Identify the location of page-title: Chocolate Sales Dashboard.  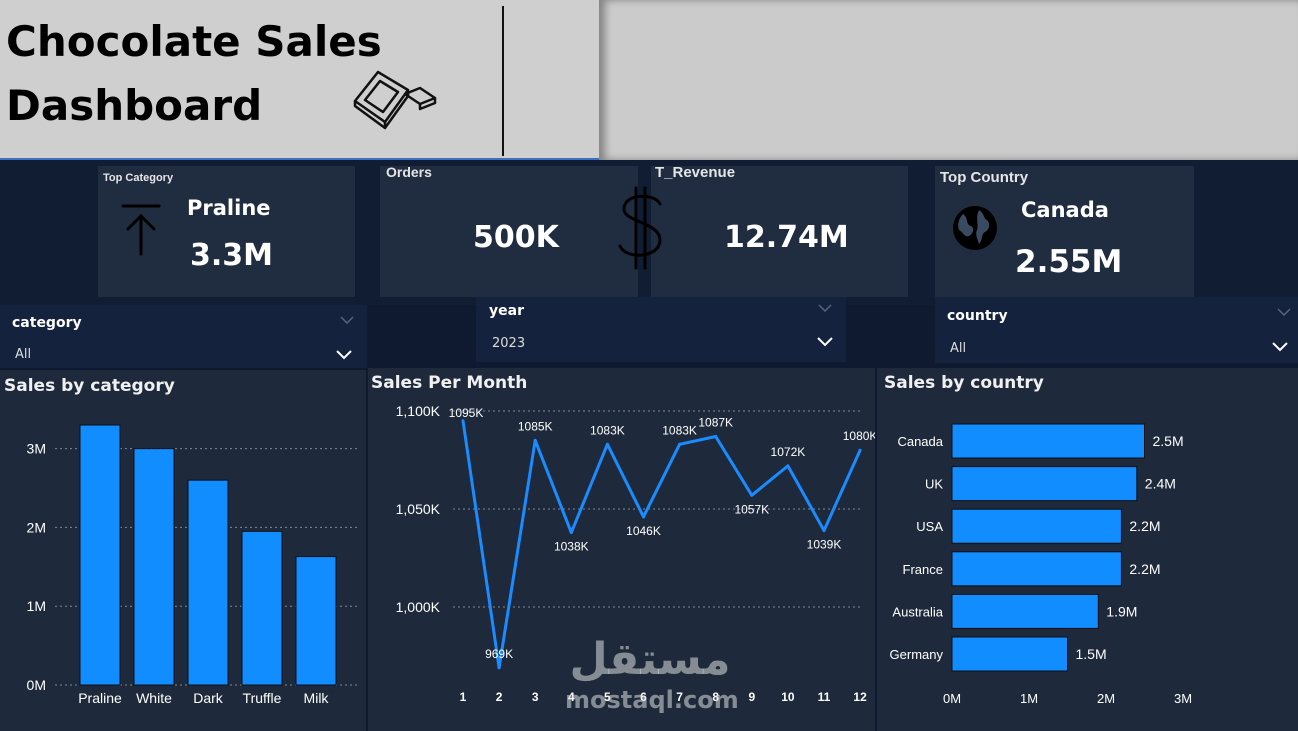
(194, 73).